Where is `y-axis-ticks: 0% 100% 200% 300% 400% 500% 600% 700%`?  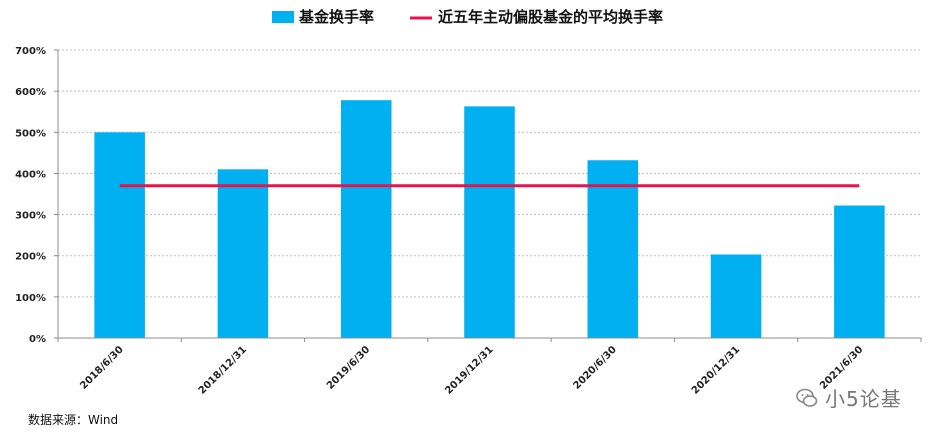 y-axis-ticks: 0% 100% 200% 300% 400% 500% 600% 700% is located at coordinates (30, 195).